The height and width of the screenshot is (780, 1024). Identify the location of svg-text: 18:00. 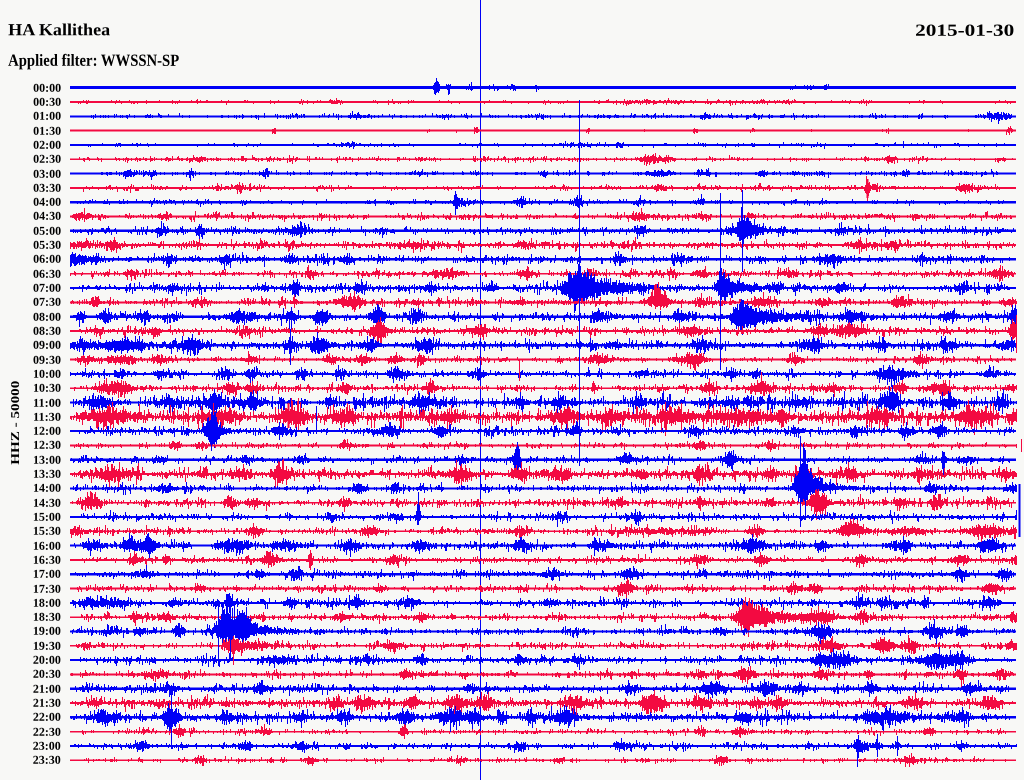
(47, 603).